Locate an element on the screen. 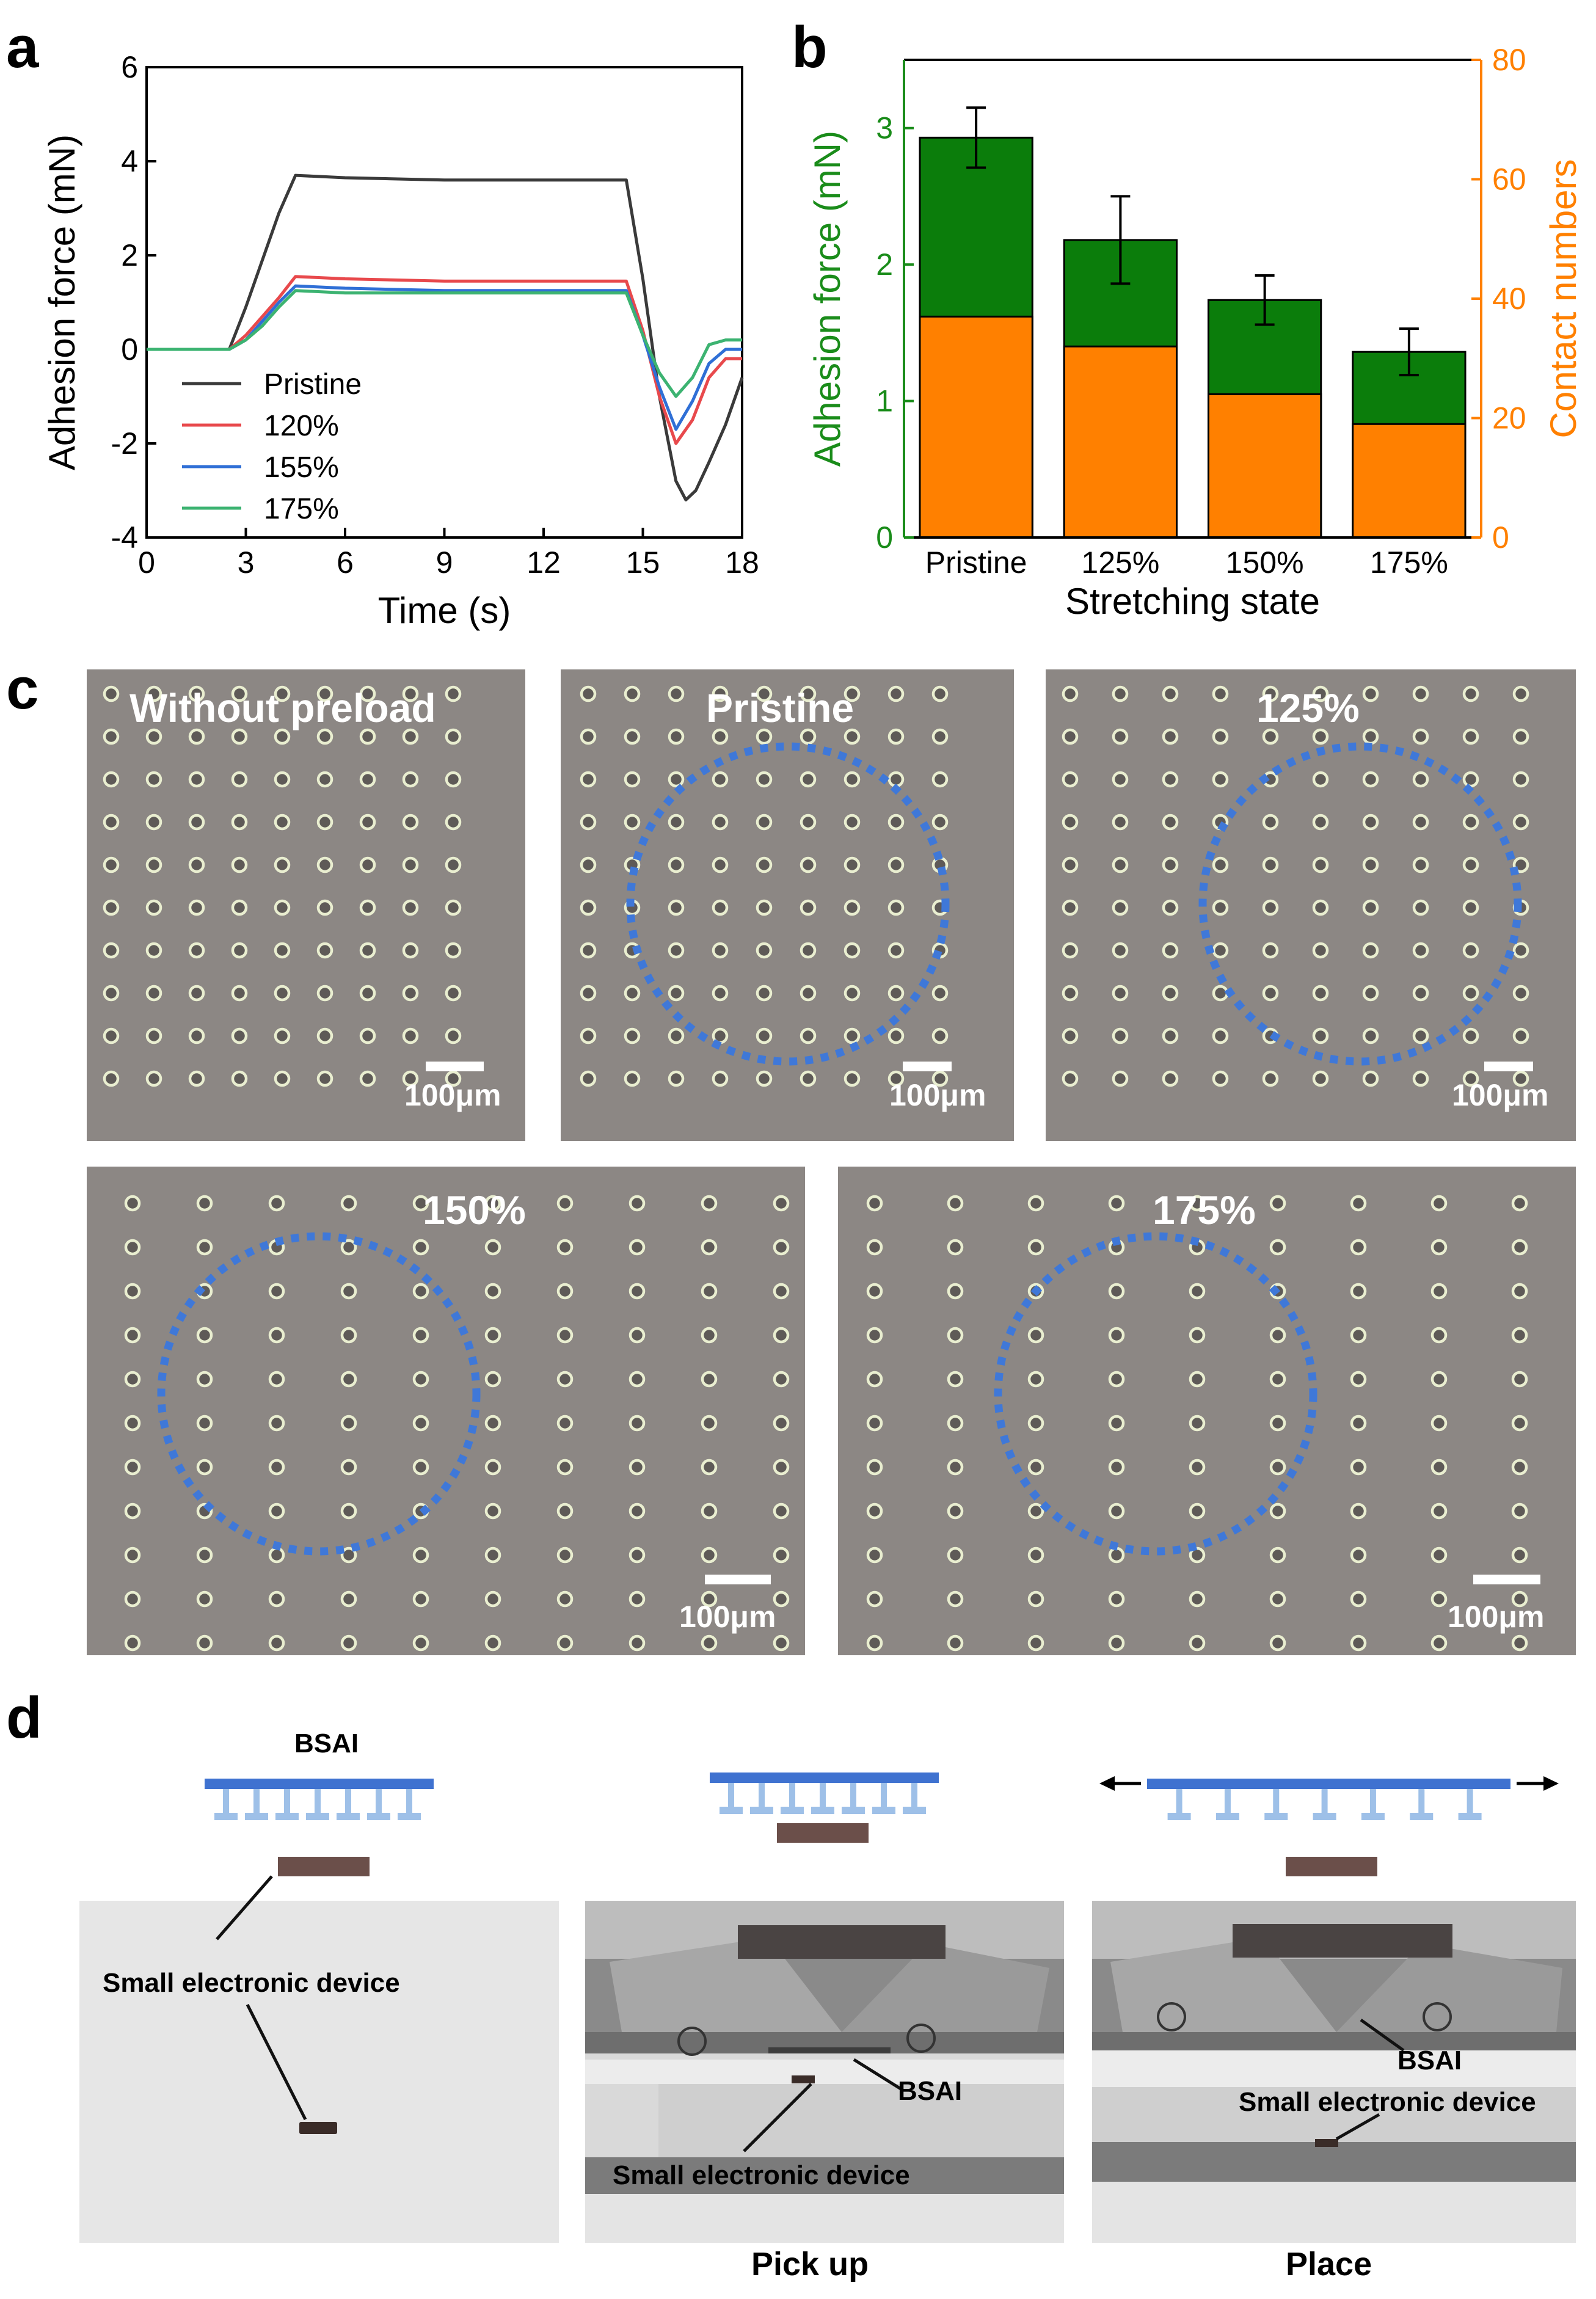  gripper-photo is located at coordinates (1334, 2072).